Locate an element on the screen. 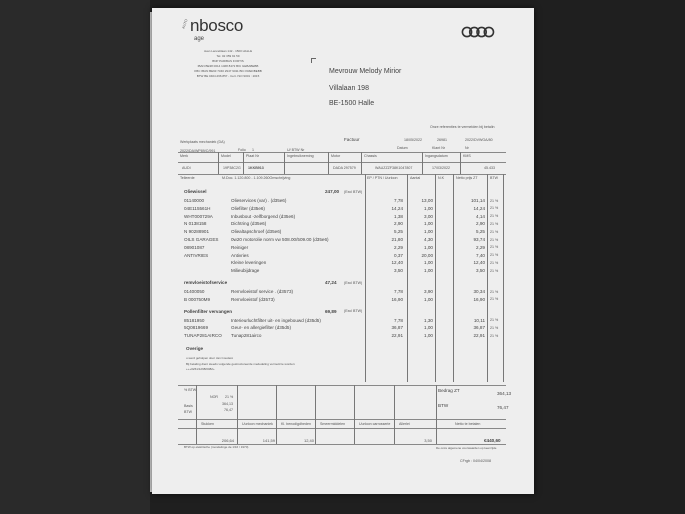 The height and width of the screenshot is (514, 685). item-net-price: 7,40 is located at coordinates (480, 255).